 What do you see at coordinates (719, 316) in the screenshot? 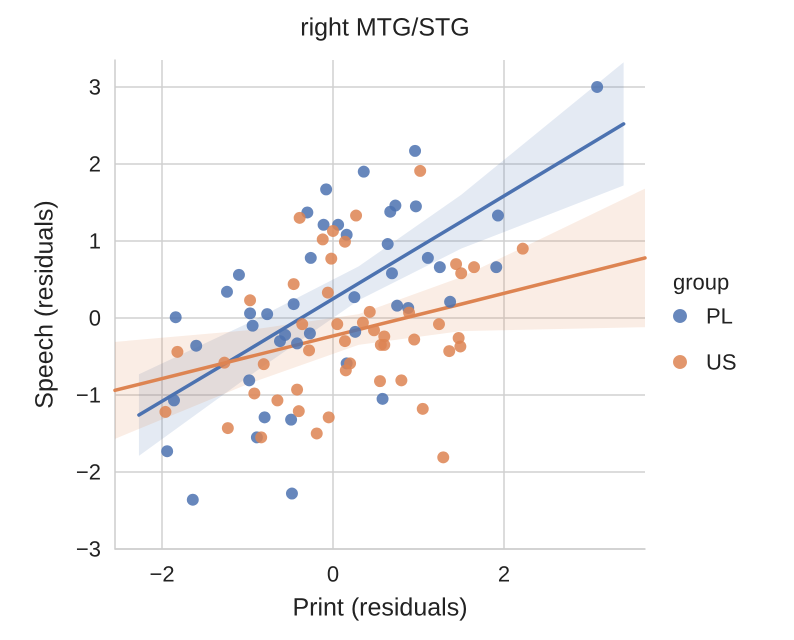
I see `legend-label: PL` at bounding box center [719, 316].